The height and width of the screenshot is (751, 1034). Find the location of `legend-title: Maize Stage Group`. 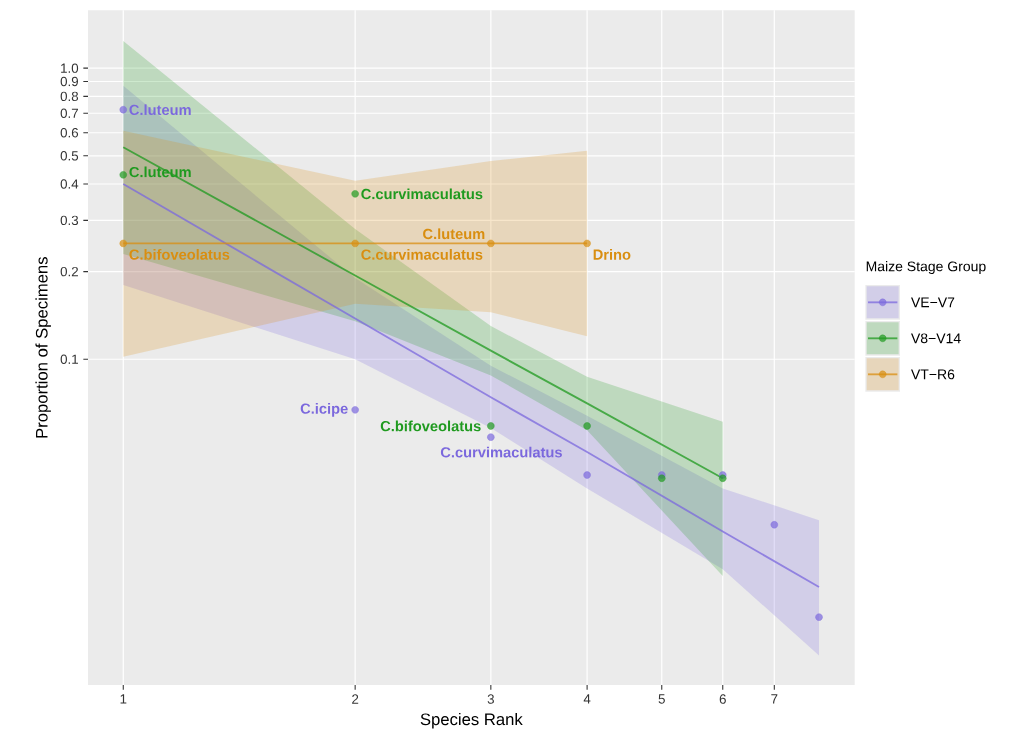

legend-title: Maize Stage Group is located at coordinates (926, 268).